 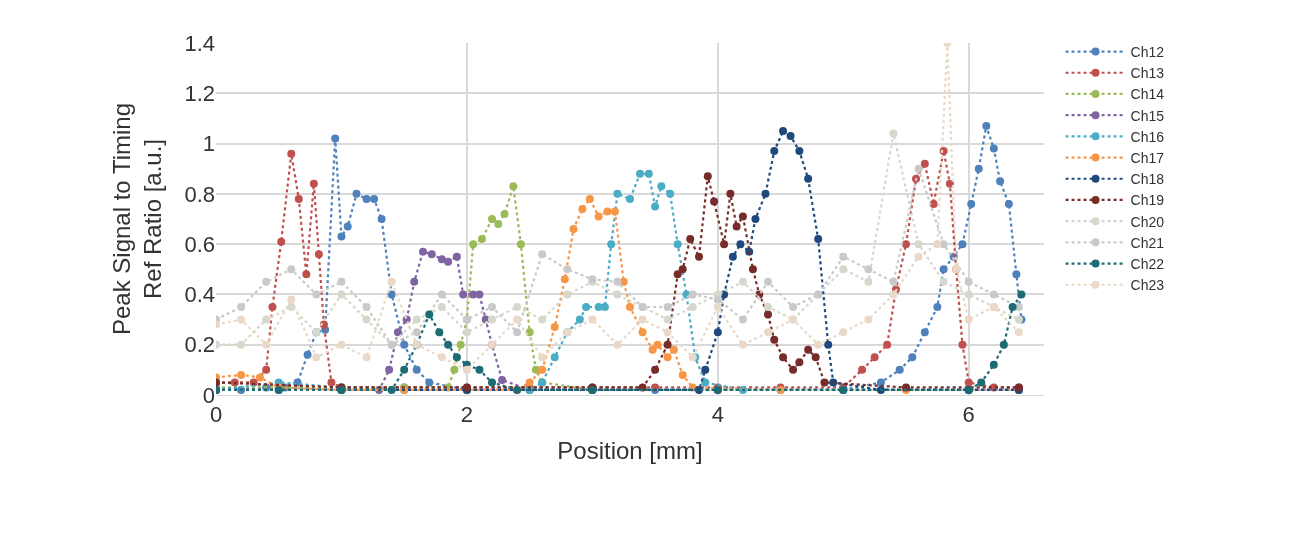 I want to click on y-tick-label: 0.8, so click(x=199, y=194).